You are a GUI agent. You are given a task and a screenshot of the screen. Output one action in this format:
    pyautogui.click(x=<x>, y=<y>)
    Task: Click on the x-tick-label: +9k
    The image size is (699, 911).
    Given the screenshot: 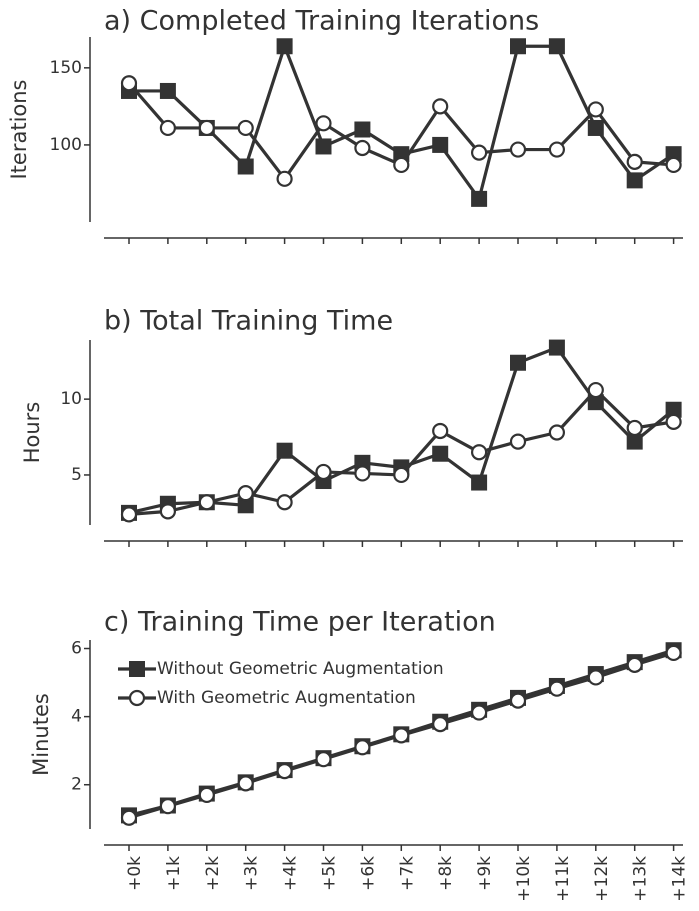 What is the action you would take?
    pyautogui.click(x=485, y=873)
    